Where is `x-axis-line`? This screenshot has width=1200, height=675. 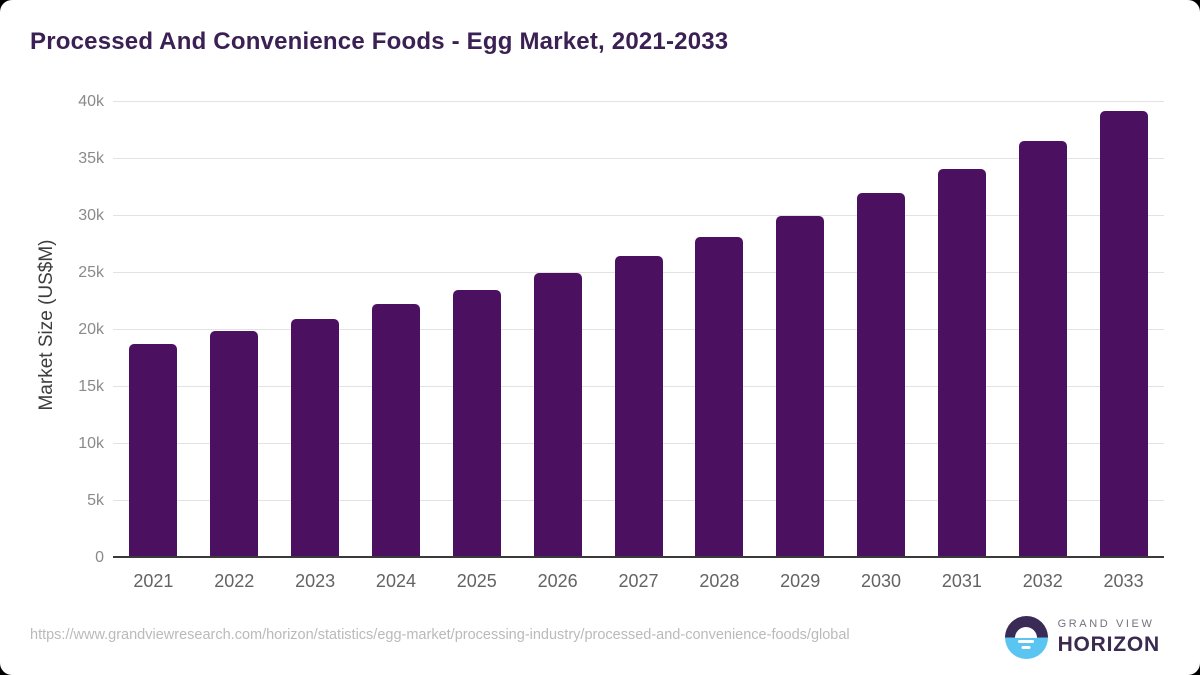
x-axis-line is located at coordinates (638, 557).